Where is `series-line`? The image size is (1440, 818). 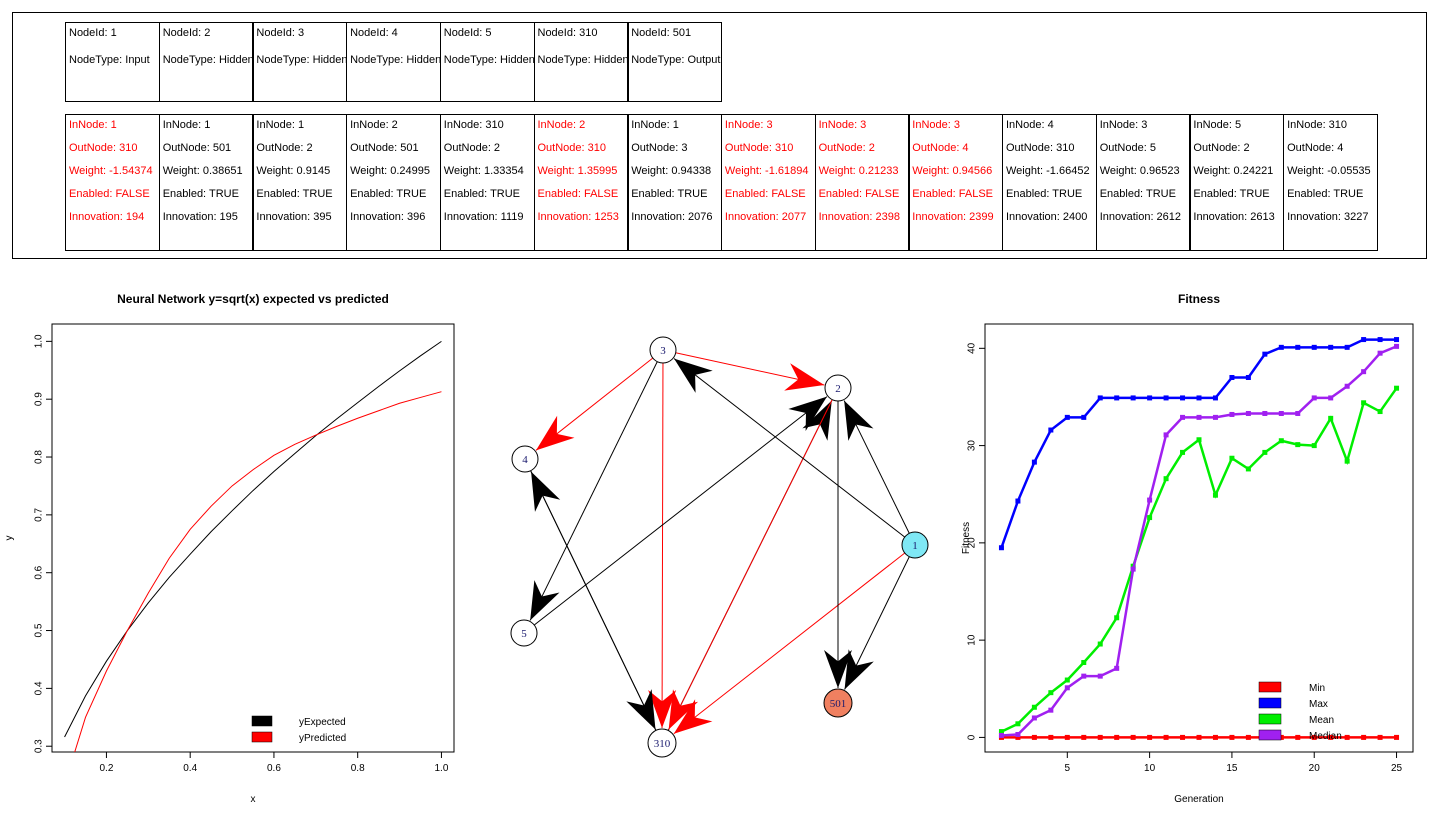 series-line is located at coordinates (253, 539).